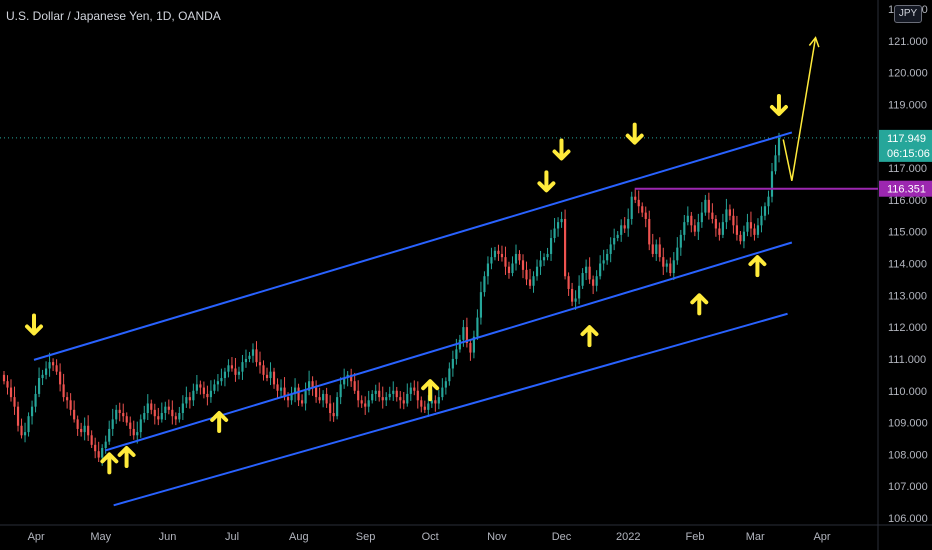 The height and width of the screenshot is (550, 932). I want to click on x-tick-label: Sep, so click(366, 537).